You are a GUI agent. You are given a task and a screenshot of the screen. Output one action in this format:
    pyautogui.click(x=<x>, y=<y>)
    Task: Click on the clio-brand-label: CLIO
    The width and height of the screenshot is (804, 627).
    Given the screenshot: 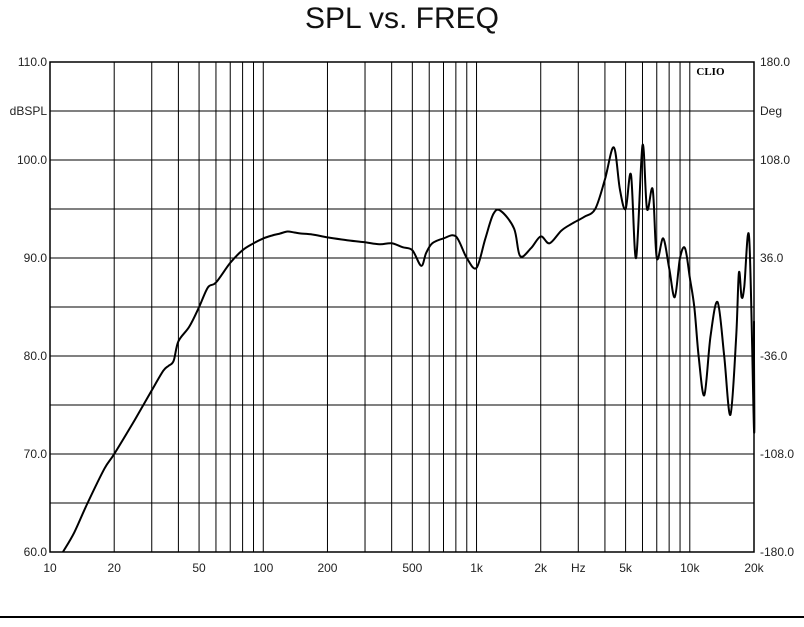 What is the action you would take?
    pyautogui.click(x=710, y=72)
    